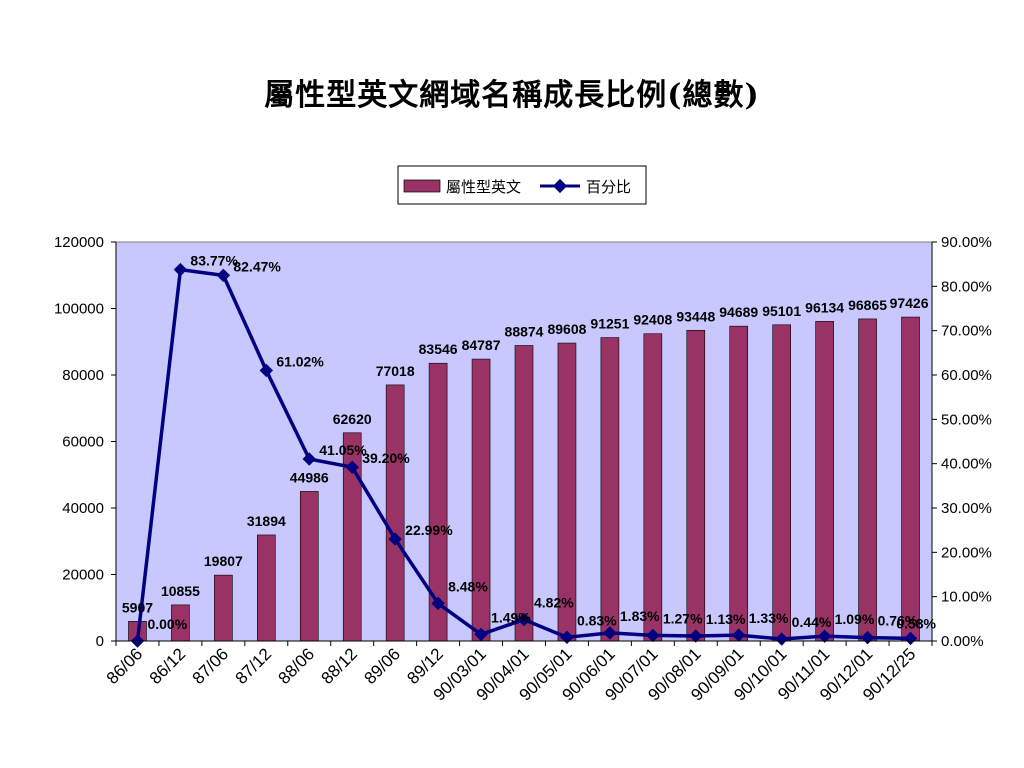  What do you see at coordinates (340, 666) in the screenshot?
I see `x-tick-label: 88/12` at bounding box center [340, 666].